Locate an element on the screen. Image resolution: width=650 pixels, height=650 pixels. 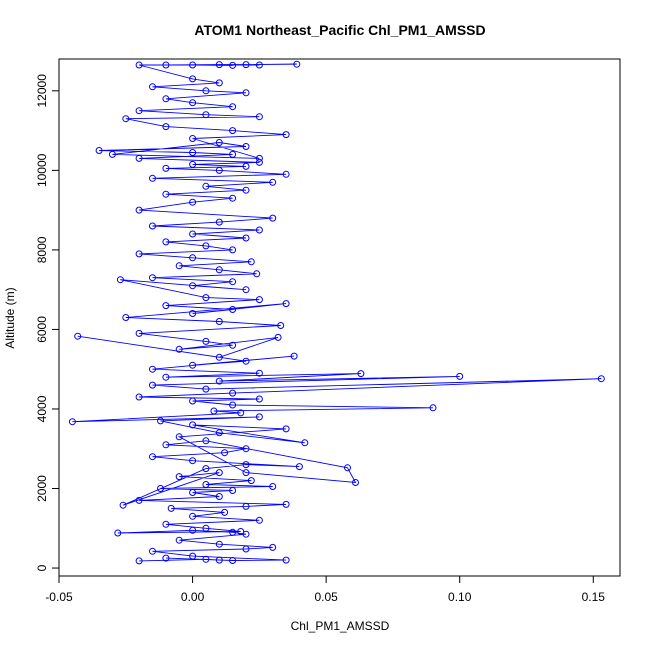
x-tick-label: -0.05 is located at coordinates (59, 597).